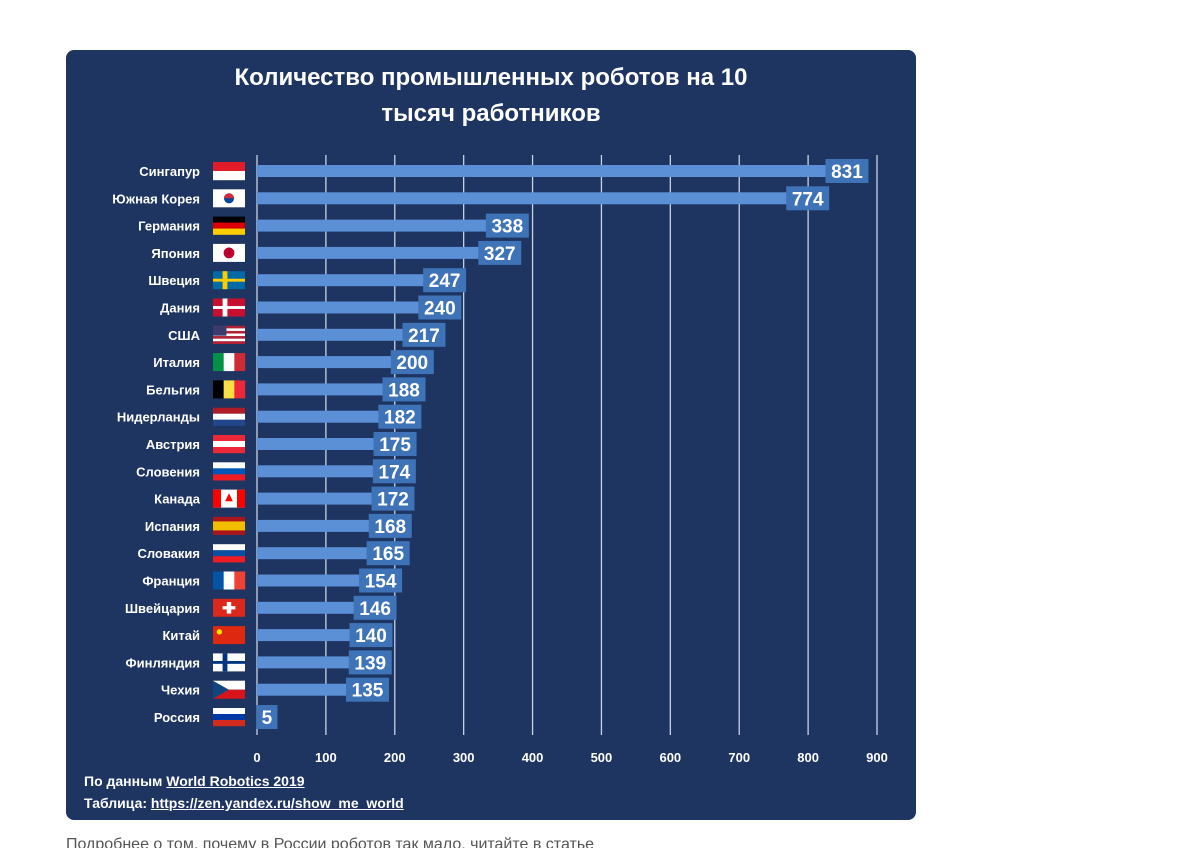 The width and height of the screenshot is (1200, 848). I want to click on x-tick-label: 300, so click(464, 757).